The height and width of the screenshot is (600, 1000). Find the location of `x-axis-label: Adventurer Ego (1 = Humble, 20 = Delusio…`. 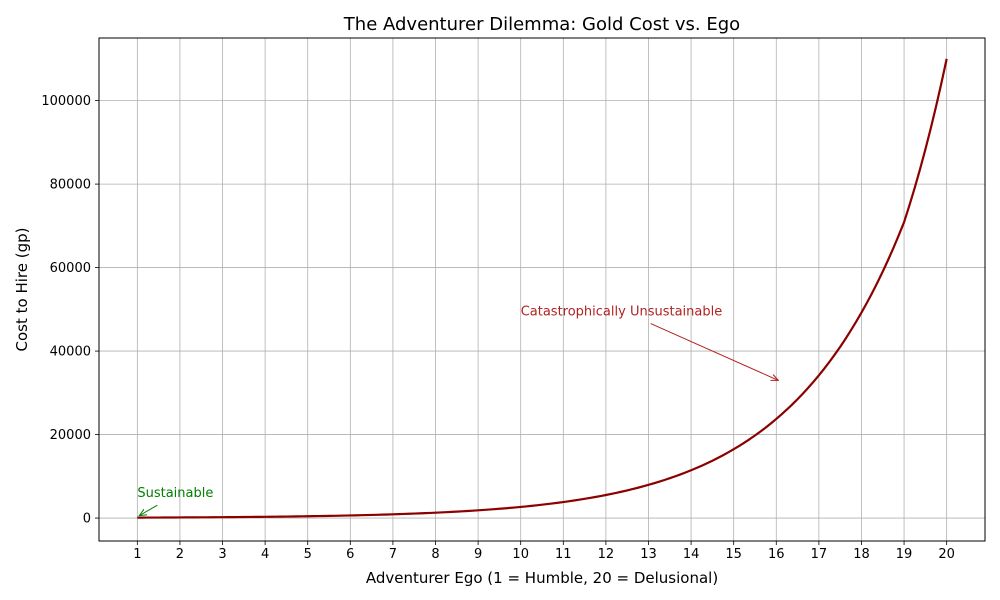

x-axis-label: Adventurer Ego (1 = Humble, 20 = Delusio… is located at coordinates (542, 578).